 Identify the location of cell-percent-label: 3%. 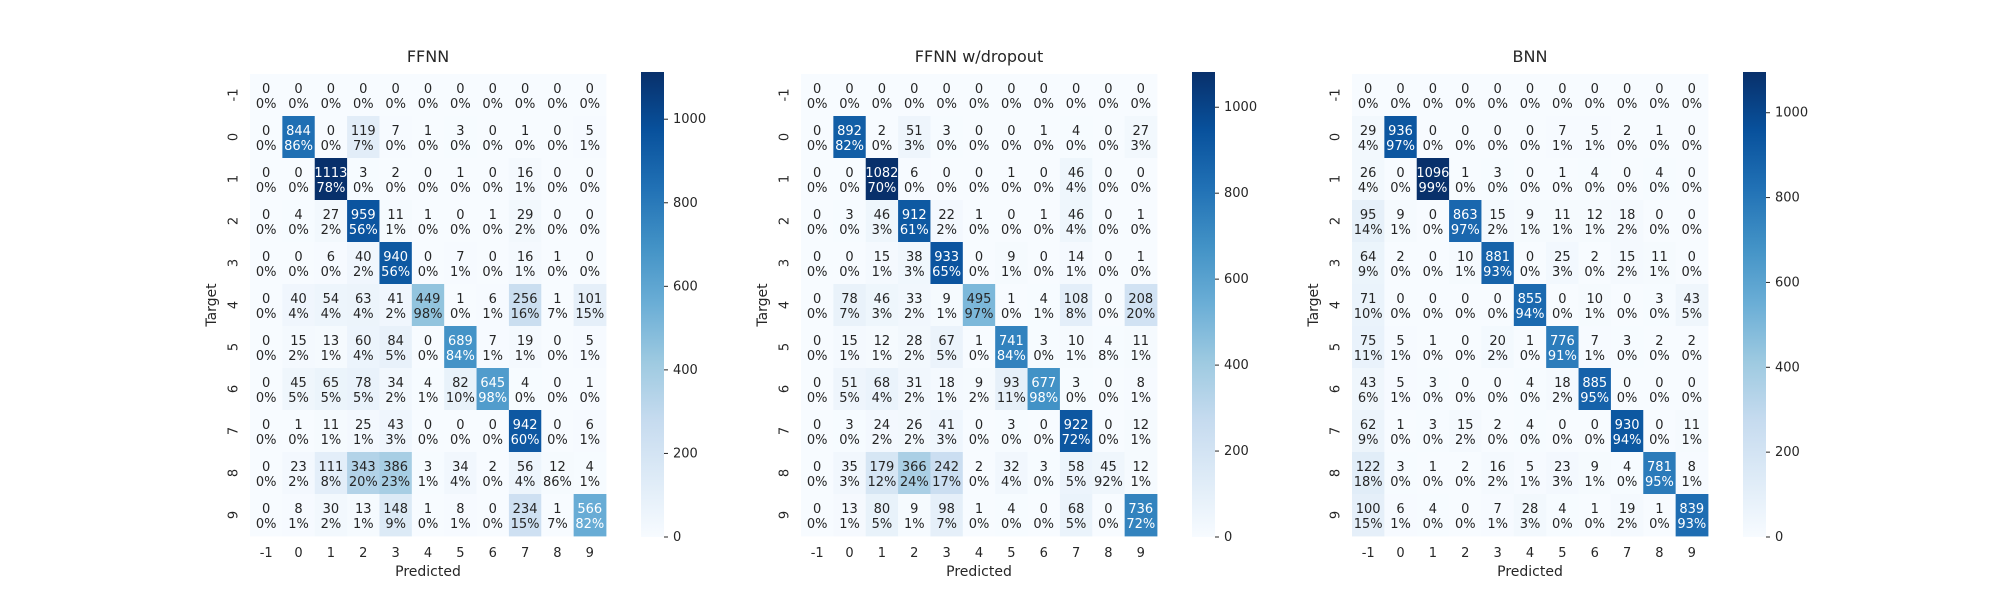
(1141, 146).